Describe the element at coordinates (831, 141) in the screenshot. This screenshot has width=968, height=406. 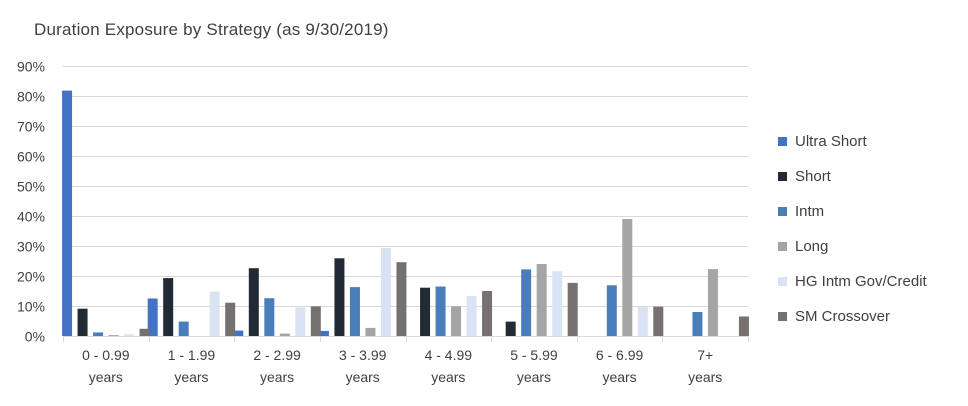
I see `legend-label: Ultra Short` at that location.